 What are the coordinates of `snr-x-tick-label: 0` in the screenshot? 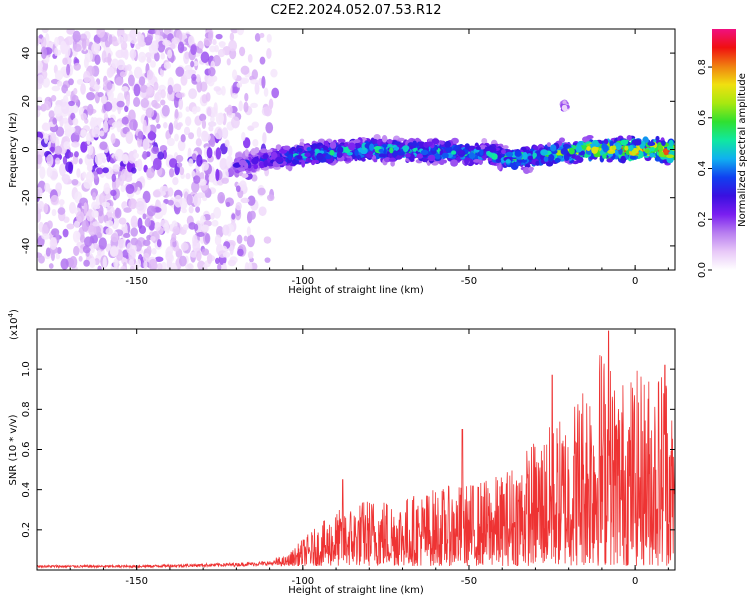 It's located at (635, 581).